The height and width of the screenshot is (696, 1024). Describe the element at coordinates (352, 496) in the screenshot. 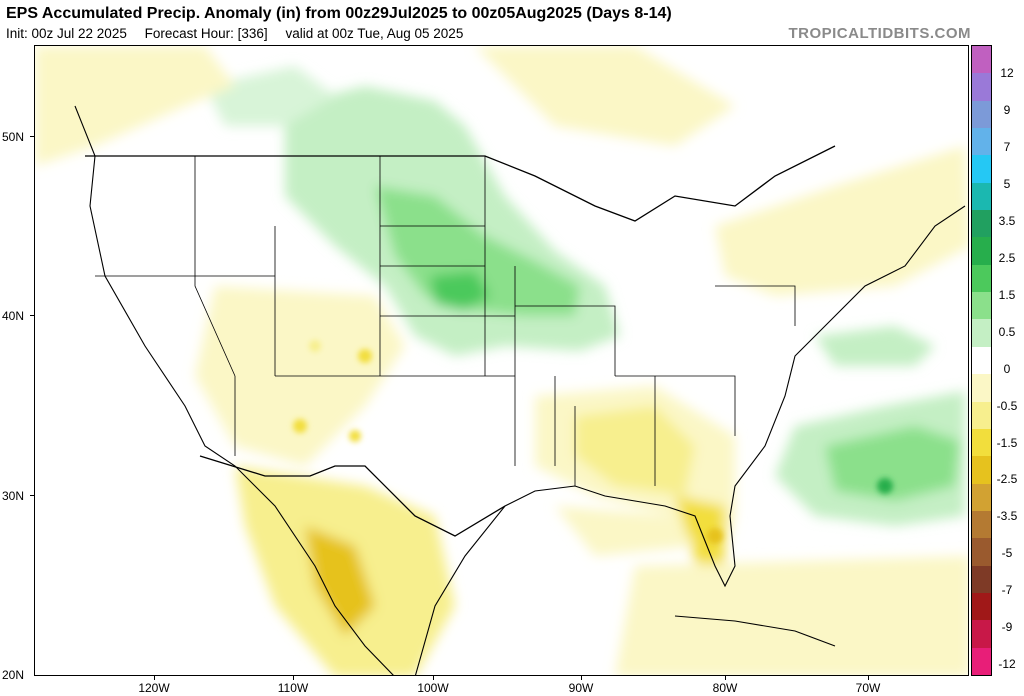

I see `mexico-border` at that location.